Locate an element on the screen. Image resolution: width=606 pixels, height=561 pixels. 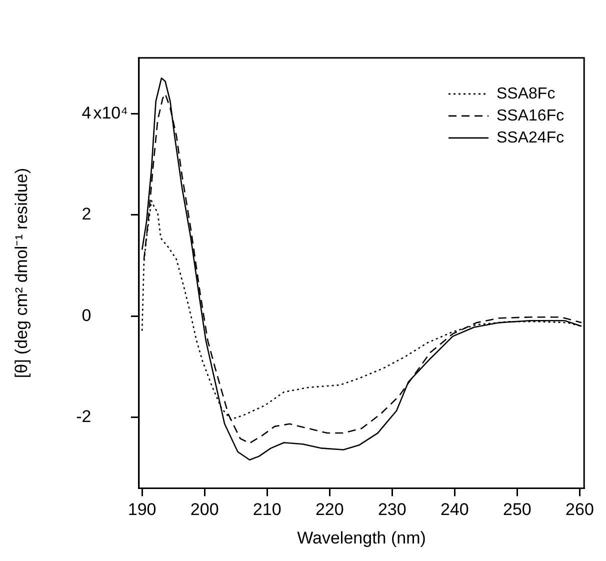
text: x10⁴ is located at coordinates (110, 112).